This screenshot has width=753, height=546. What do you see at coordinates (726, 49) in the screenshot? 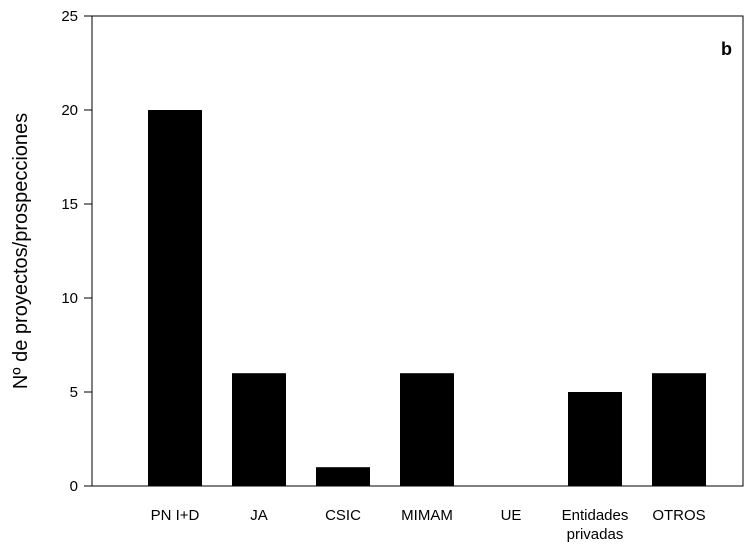
I see `panel-label: b` at bounding box center [726, 49].